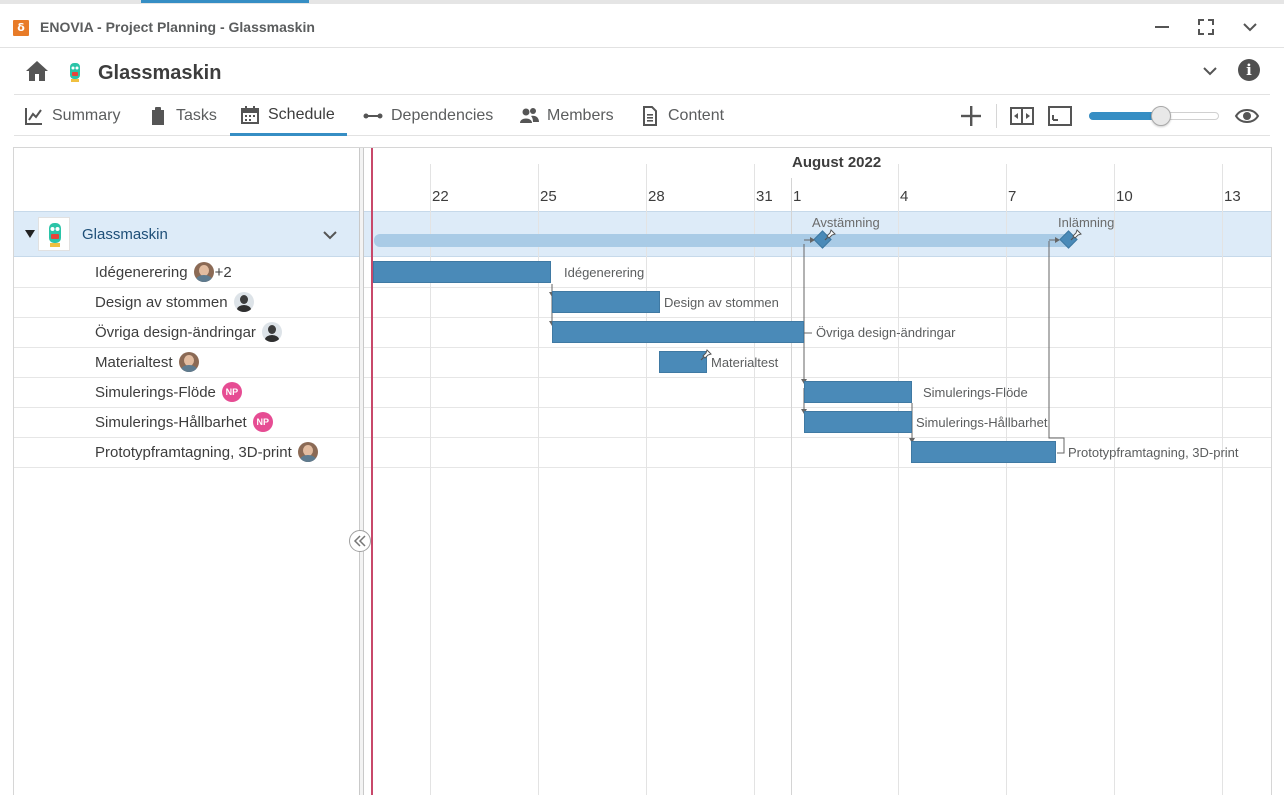  I want to click on tab-label: Summary, so click(86, 115).